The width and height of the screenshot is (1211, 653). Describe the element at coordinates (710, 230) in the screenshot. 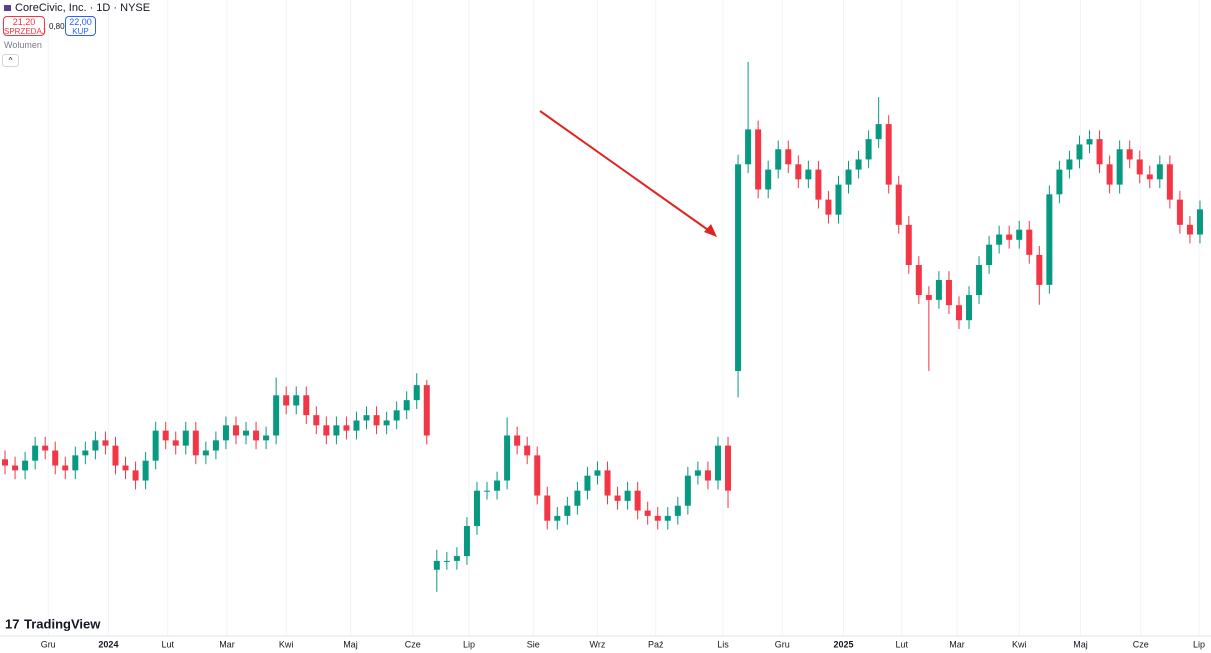

I see `arrow-head` at that location.